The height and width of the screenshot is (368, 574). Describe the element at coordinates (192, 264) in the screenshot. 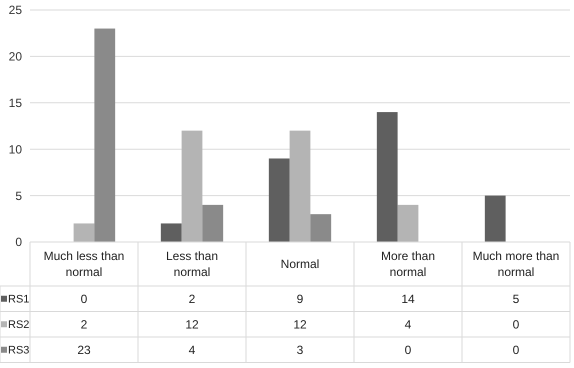

I see `x-tick-label: Less than normal` at that location.